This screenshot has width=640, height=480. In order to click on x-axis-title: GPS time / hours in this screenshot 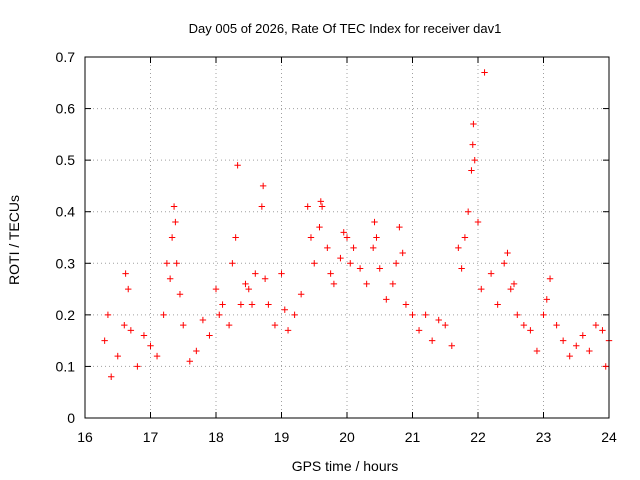, I will do `click(345, 466)`.